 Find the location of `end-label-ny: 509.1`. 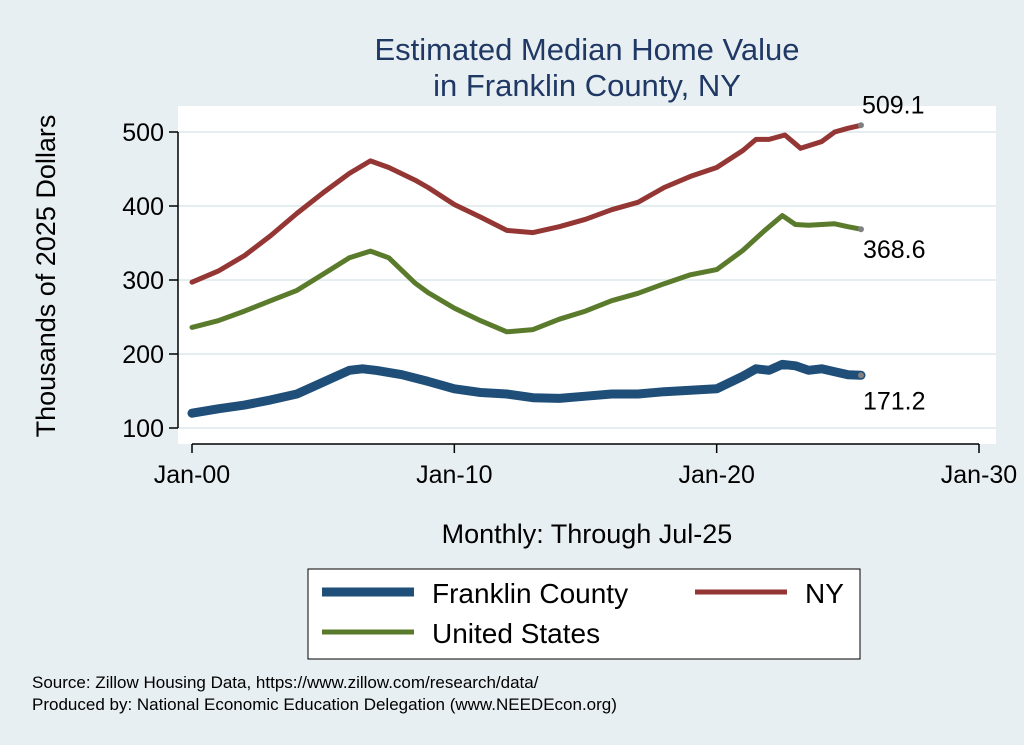

end-label-ny: 509.1 is located at coordinates (893, 105).